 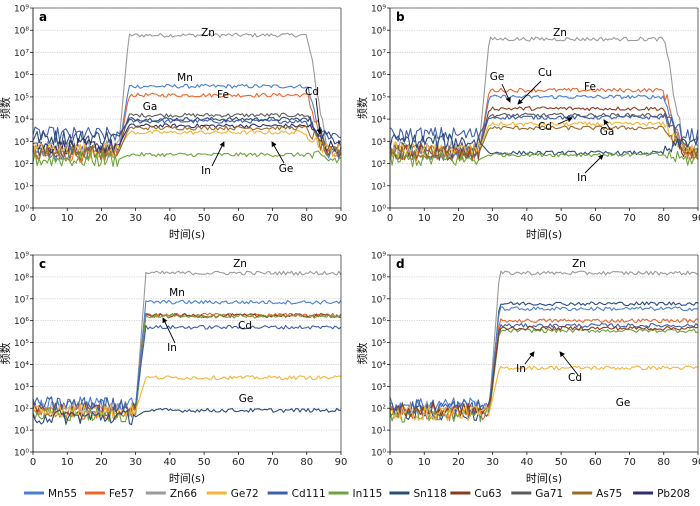 What do you see at coordinates (597, 494) in the screenshot?
I see `legend-item: As75` at bounding box center [597, 494].